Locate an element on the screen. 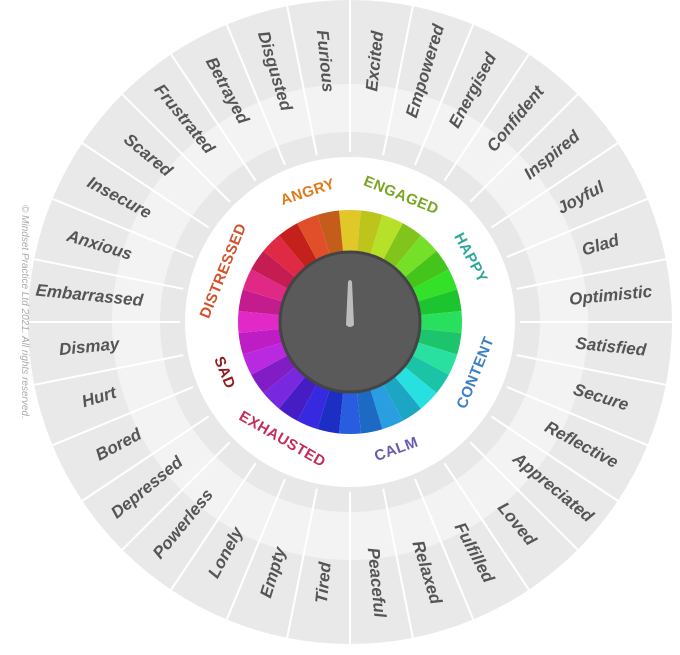 This screenshot has width=680, height=655. dial-needle is located at coordinates (350, 303).